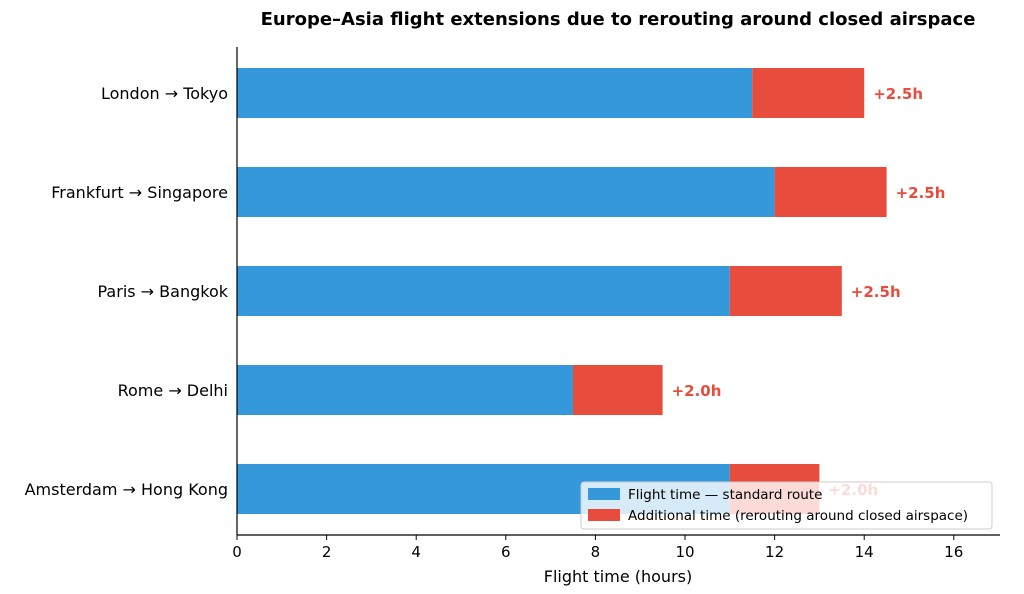 The image size is (1024, 594). What do you see at coordinates (864, 552) in the screenshot?
I see `x-tick-label: 14` at bounding box center [864, 552].